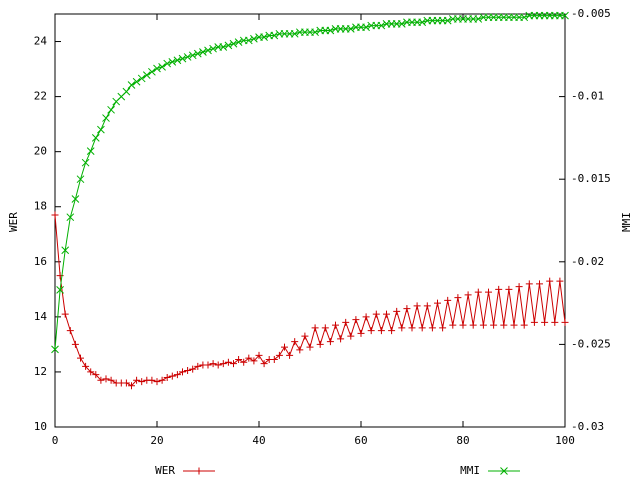 This screenshot has width=640, height=480. What do you see at coordinates (40, 426) in the screenshot?
I see `y-tick-label: 10` at bounding box center [40, 426].